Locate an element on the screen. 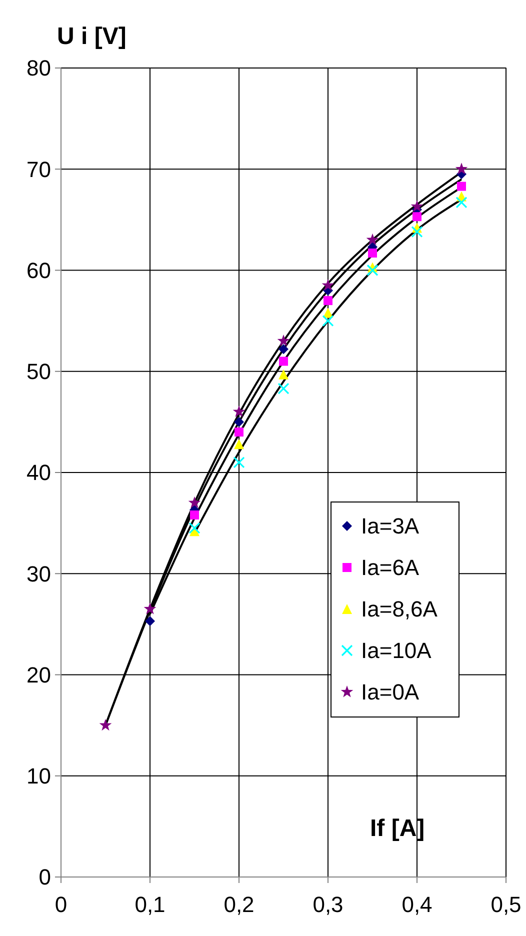 This screenshot has width=526, height=936. x-tick-label: 0,2 is located at coordinates (239, 904).